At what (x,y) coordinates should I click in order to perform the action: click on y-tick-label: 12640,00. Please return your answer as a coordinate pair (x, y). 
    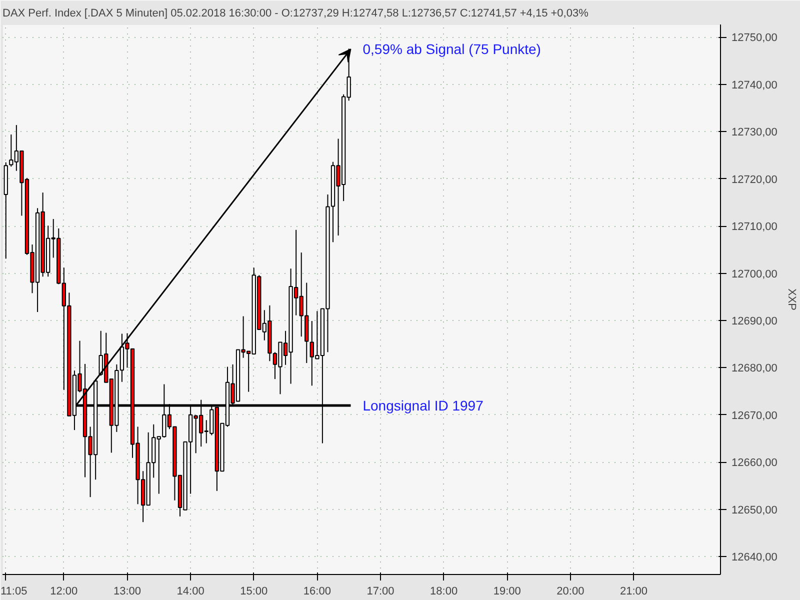
    Looking at the image, I should click on (755, 558).